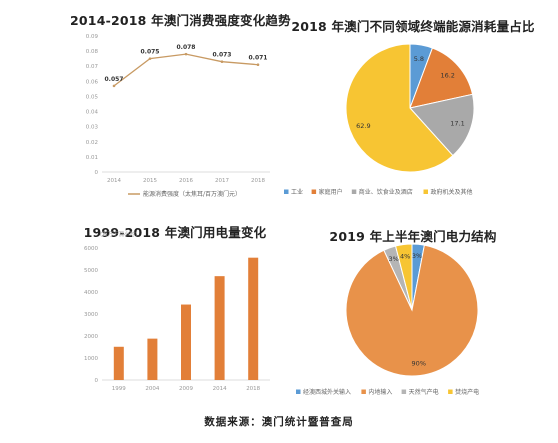 Image resolution: width=558 pixels, height=443 pixels. What do you see at coordinates (419, 364) in the screenshot?
I see `power-slice-label: 90%` at bounding box center [419, 364].